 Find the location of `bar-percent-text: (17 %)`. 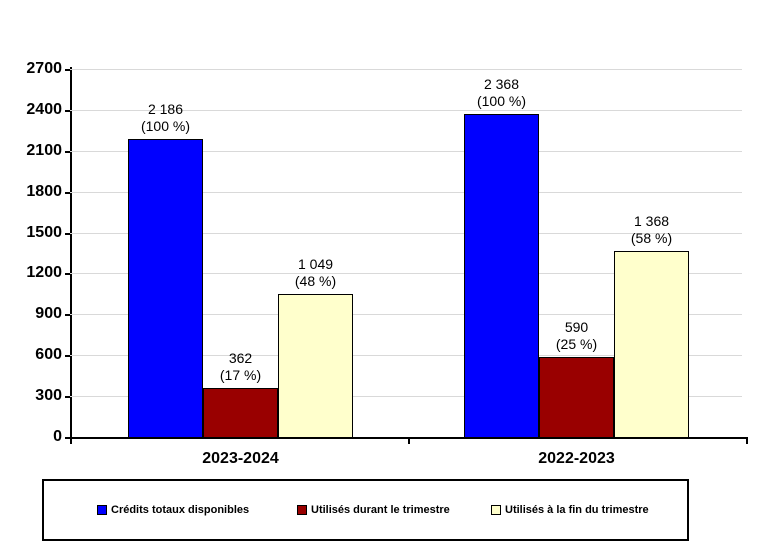

bar-percent-text: (17 %) is located at coordinates (240, 375).